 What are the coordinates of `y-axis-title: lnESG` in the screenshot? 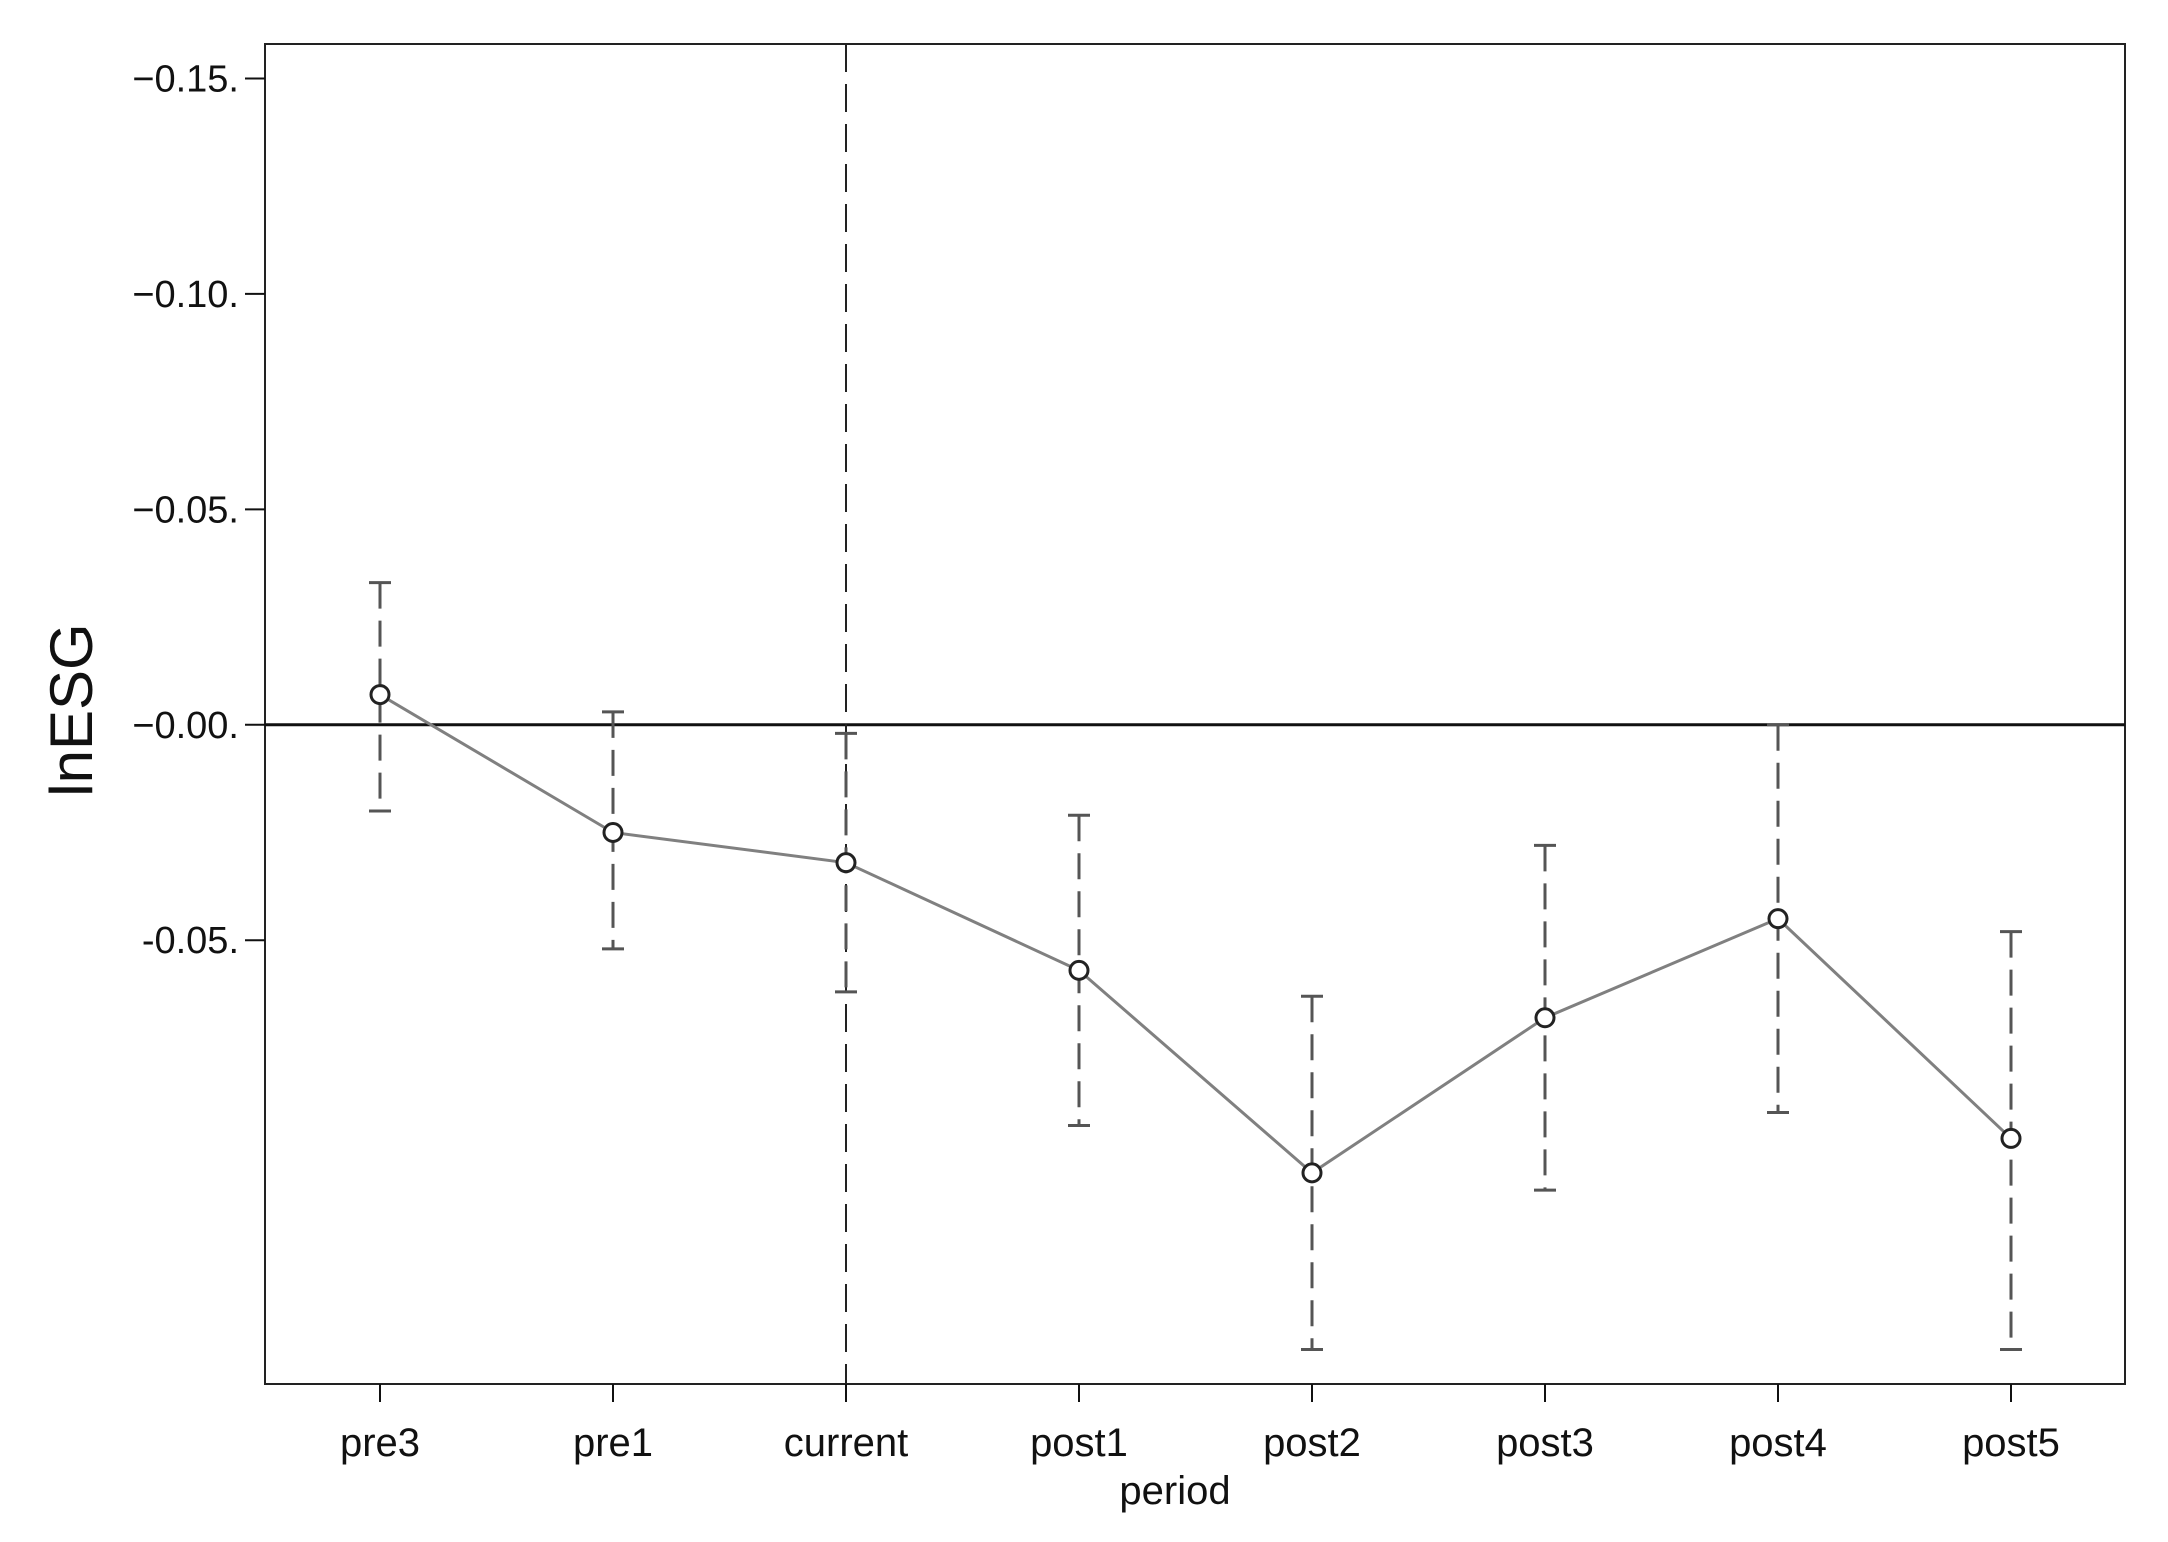 It's located at (71, 709).